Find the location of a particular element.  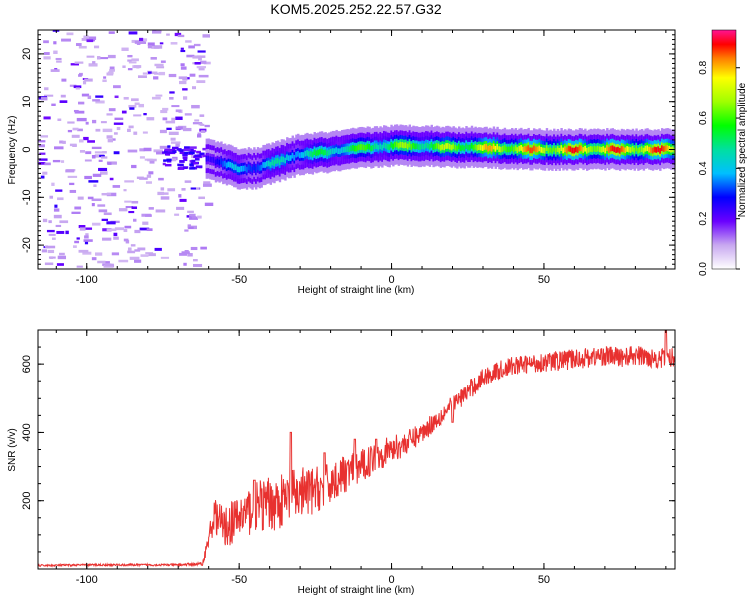

y-tick-label: 600 is located at coordinates (27, 364).